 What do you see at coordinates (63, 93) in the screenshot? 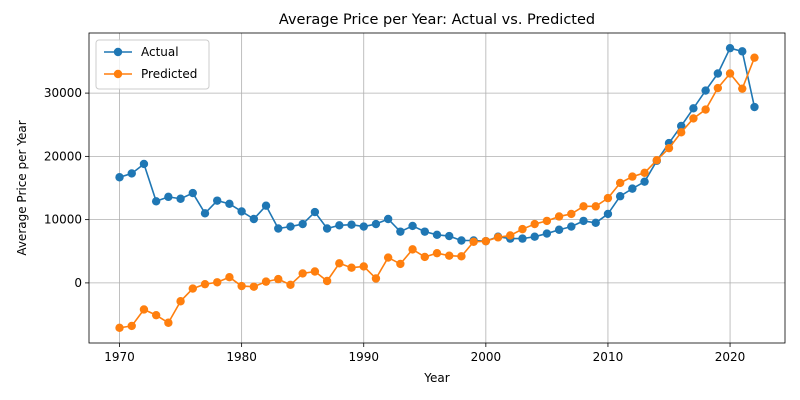
I see `y-tick-label: 30000` at bounding box center [63, 93].